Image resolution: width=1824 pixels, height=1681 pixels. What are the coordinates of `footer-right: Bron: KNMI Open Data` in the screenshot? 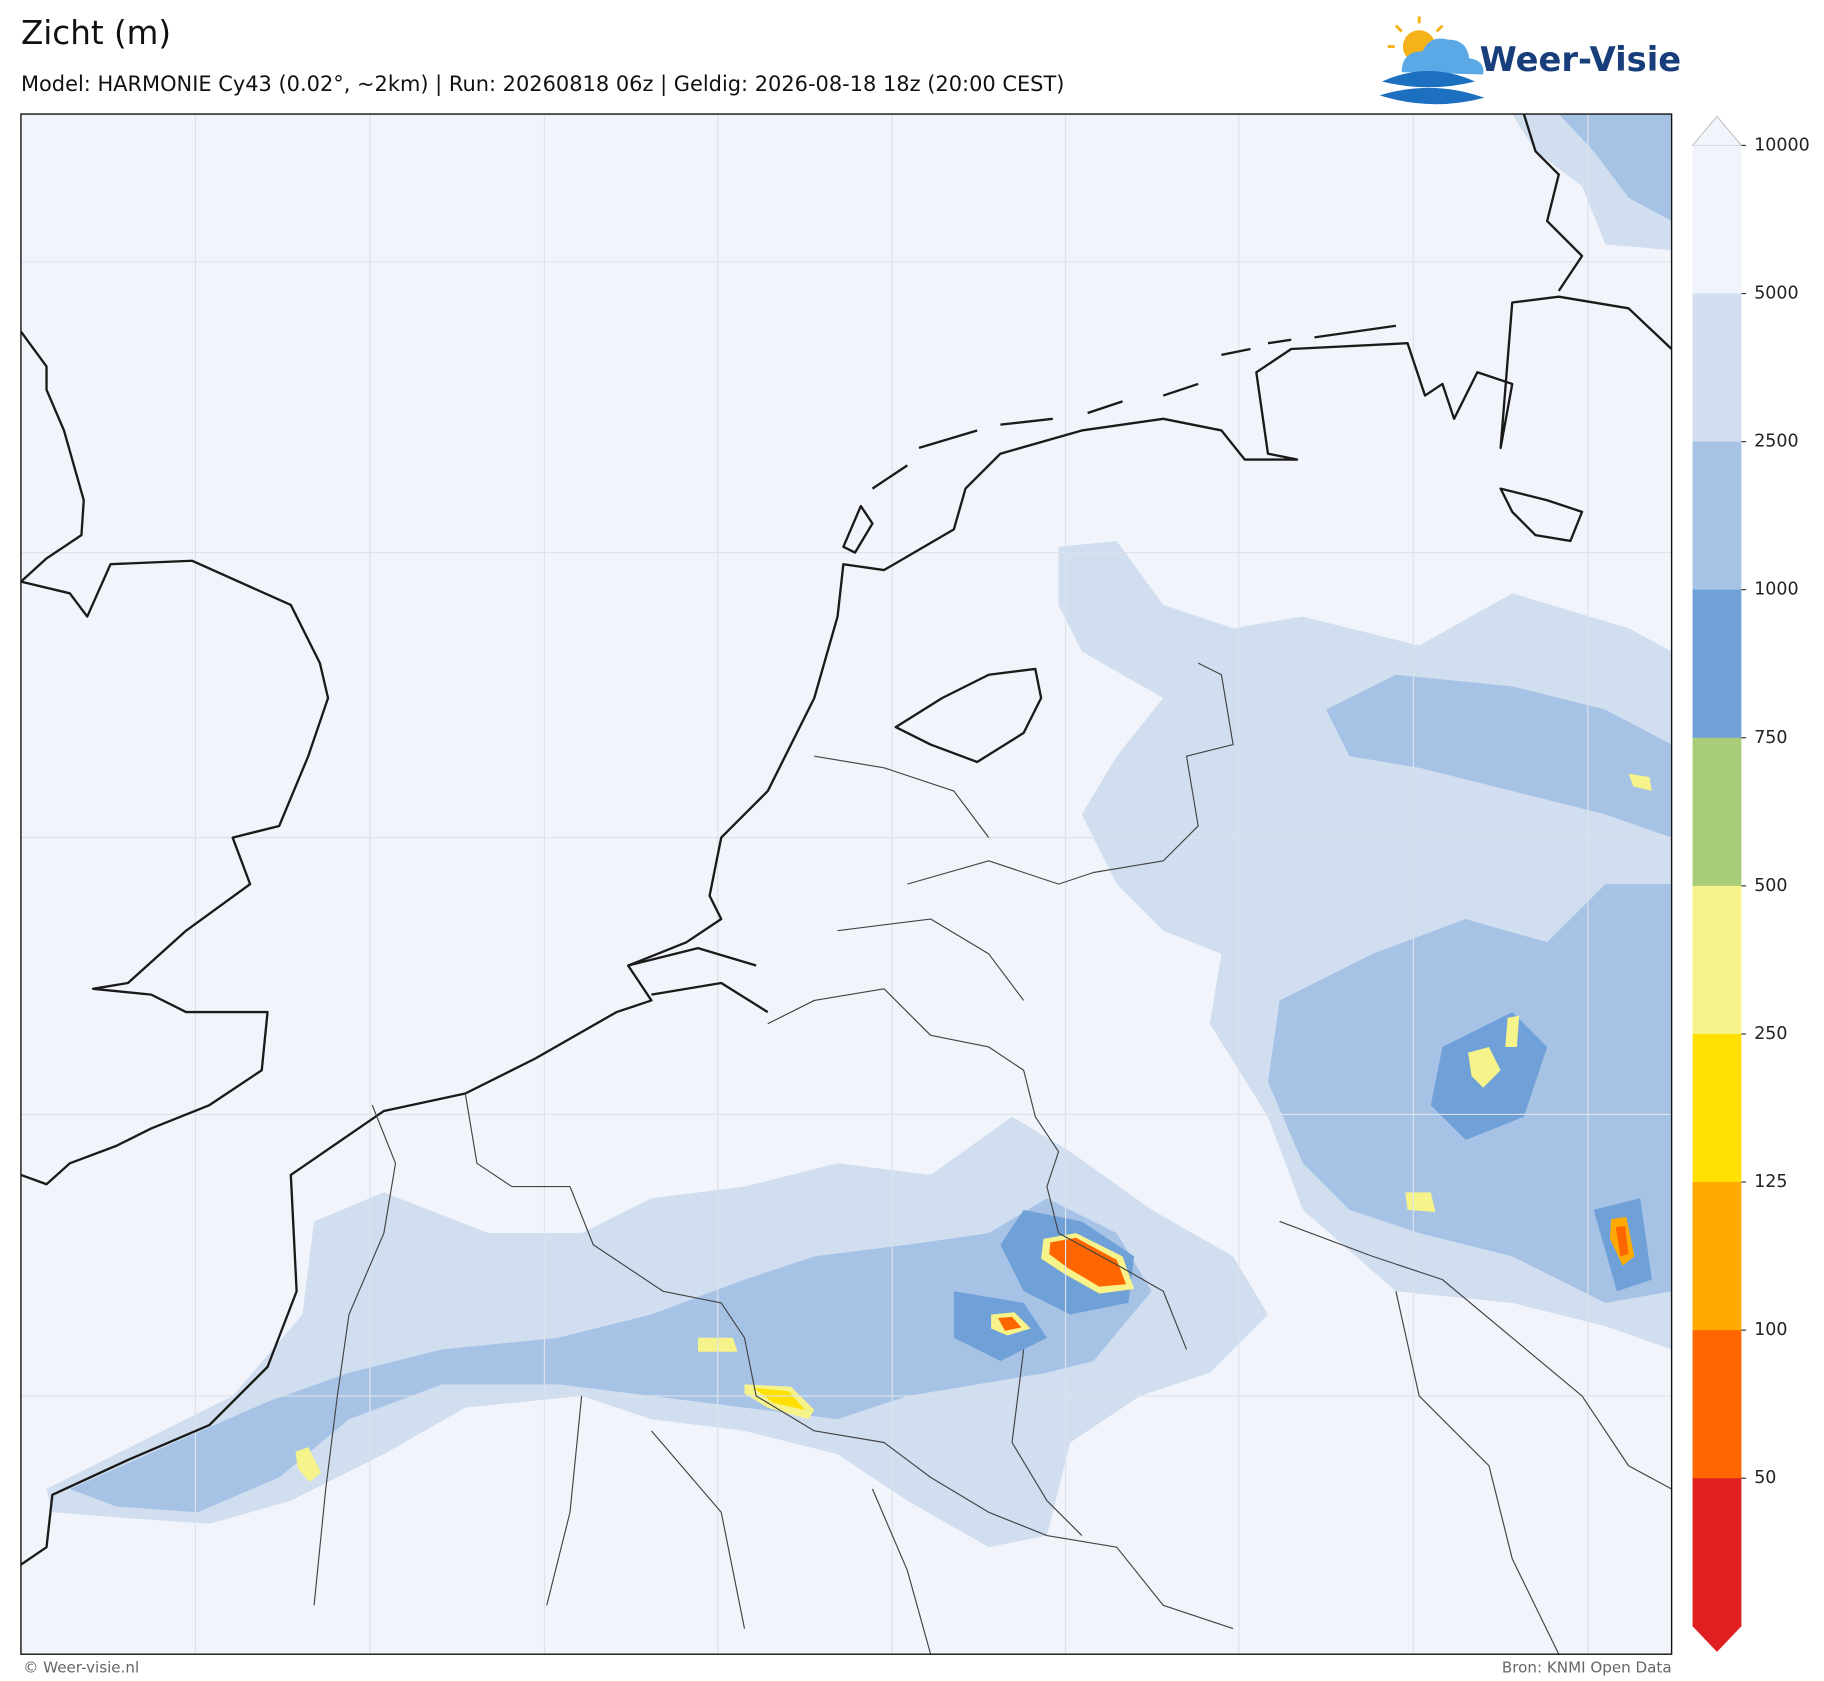 It's located at (1587, 1668).